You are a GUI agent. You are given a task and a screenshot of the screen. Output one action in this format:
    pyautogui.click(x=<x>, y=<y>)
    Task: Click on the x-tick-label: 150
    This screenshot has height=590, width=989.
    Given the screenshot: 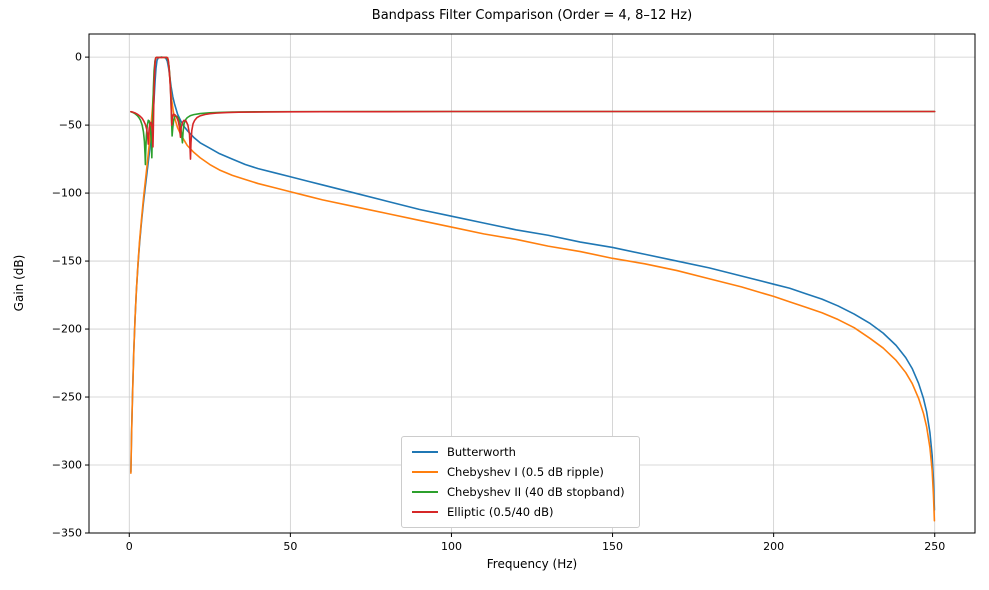 What is the action you would take?
    pyautogui.click(x=612, y=546)
    